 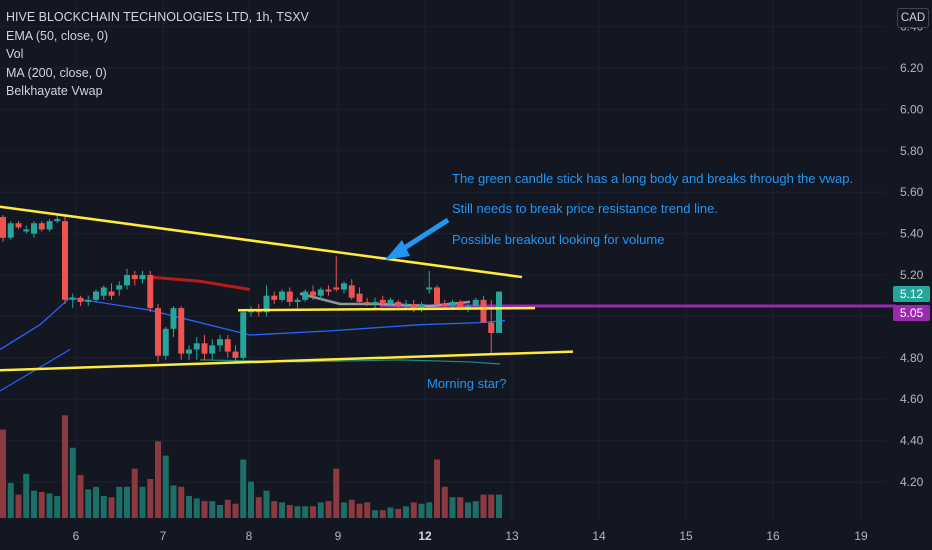 I want to click on annotation-arrow-head, so click(x=397, y=250).